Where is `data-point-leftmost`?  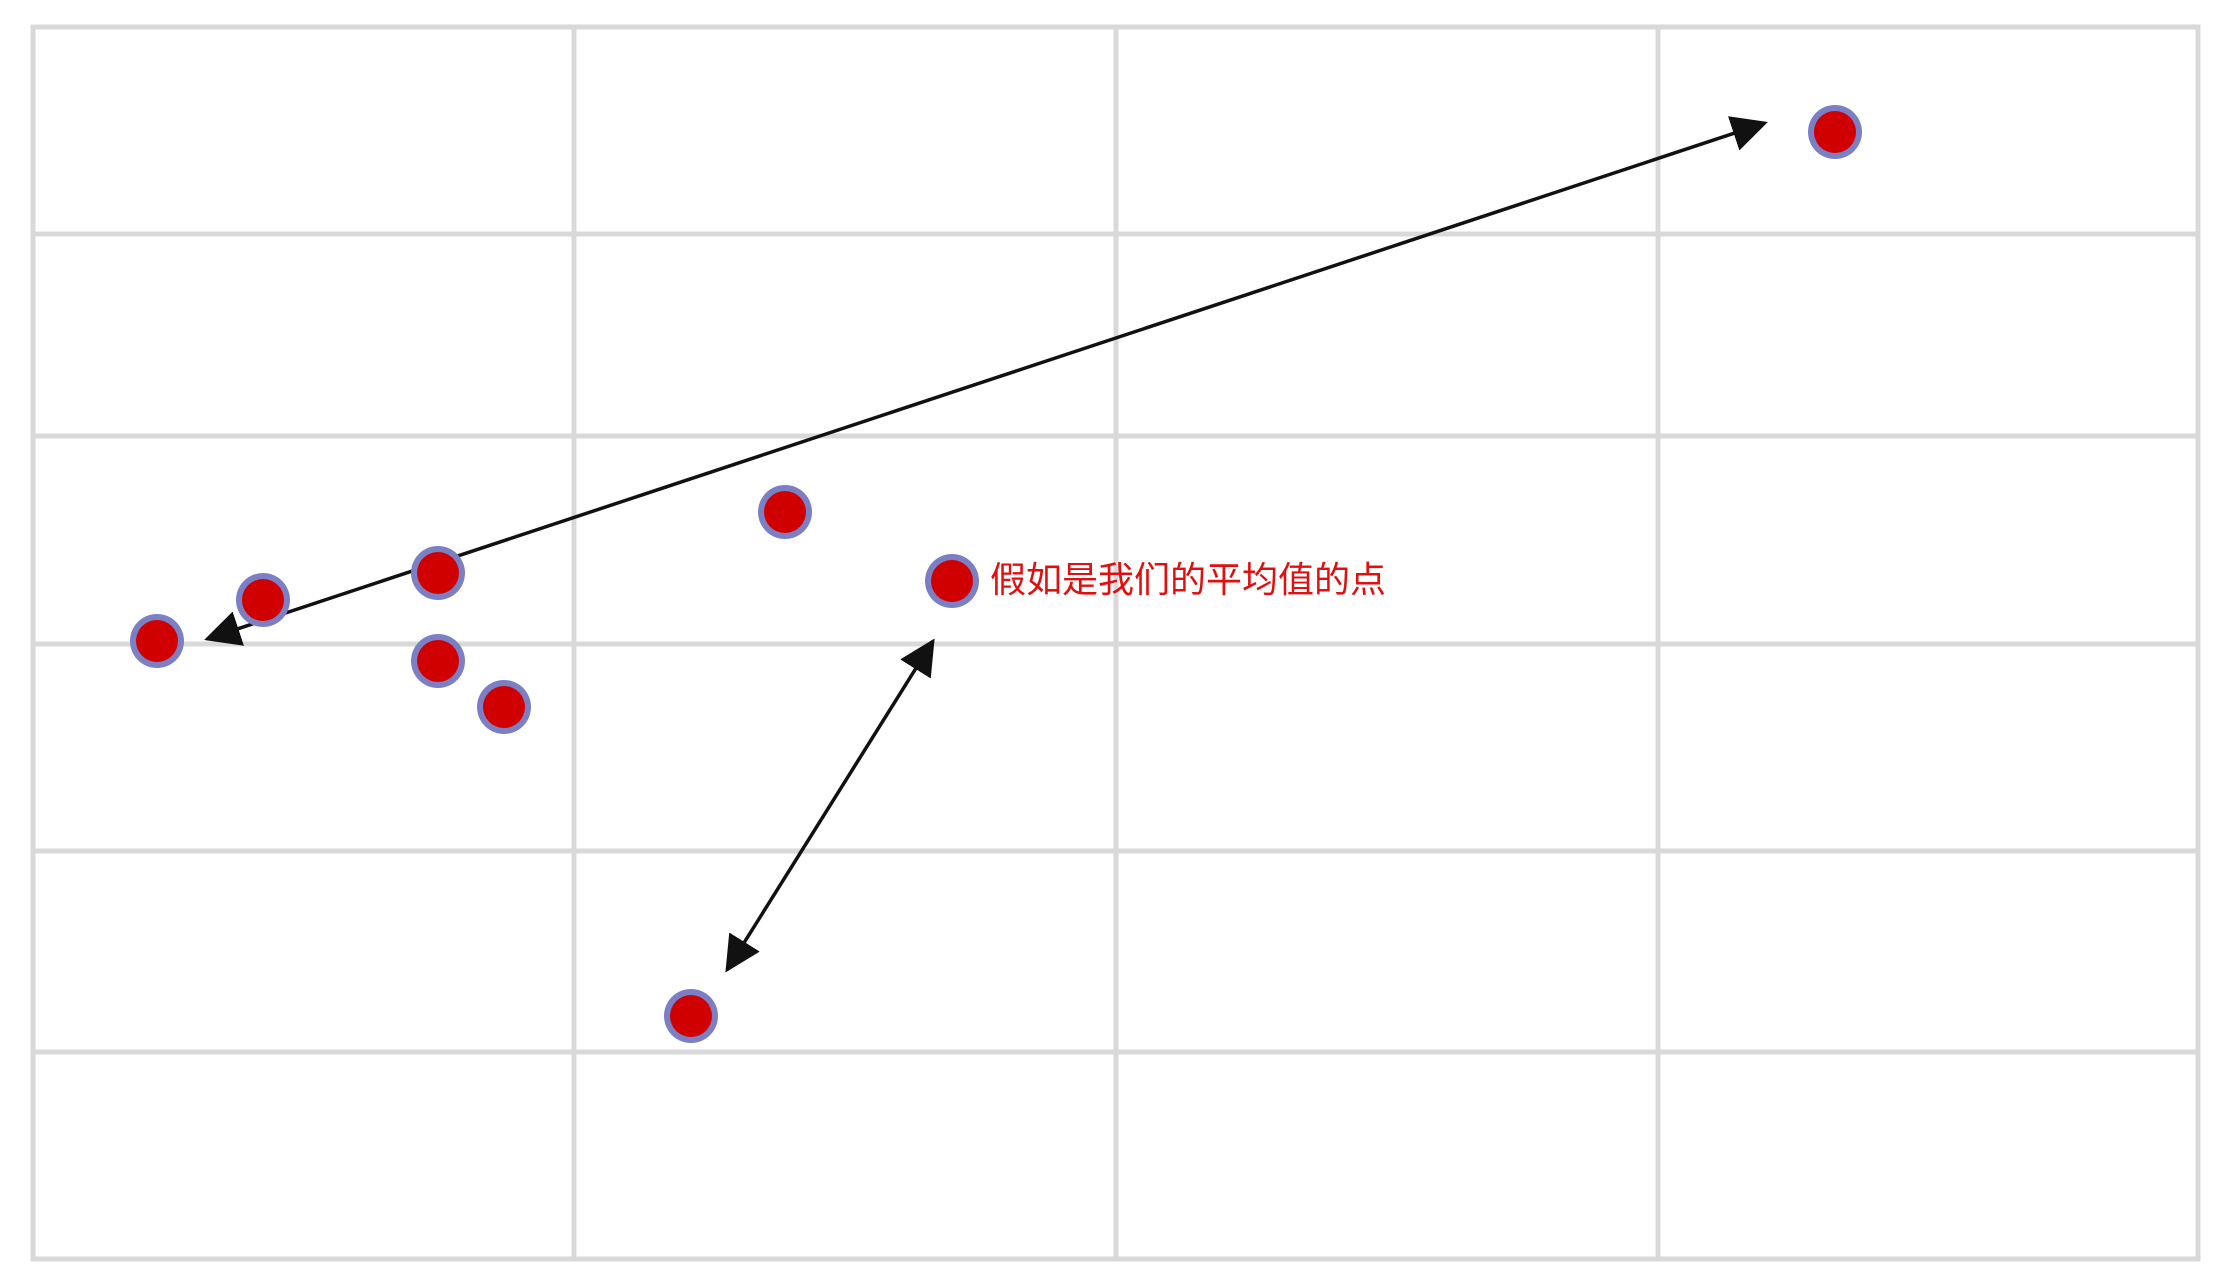 data-point-leftmost is located at coordinates (157, 641).